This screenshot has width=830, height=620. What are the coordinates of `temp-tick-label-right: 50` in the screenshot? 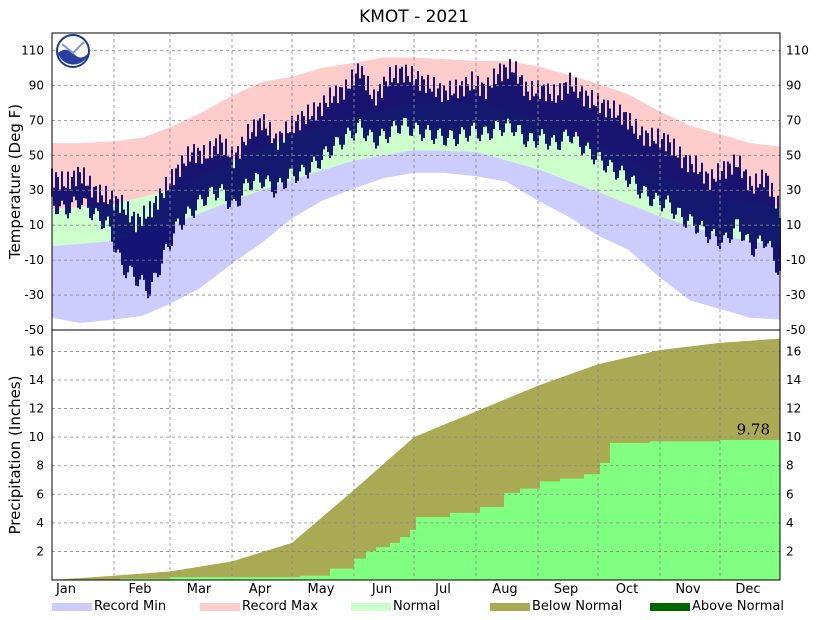 It's located at (793, 155).